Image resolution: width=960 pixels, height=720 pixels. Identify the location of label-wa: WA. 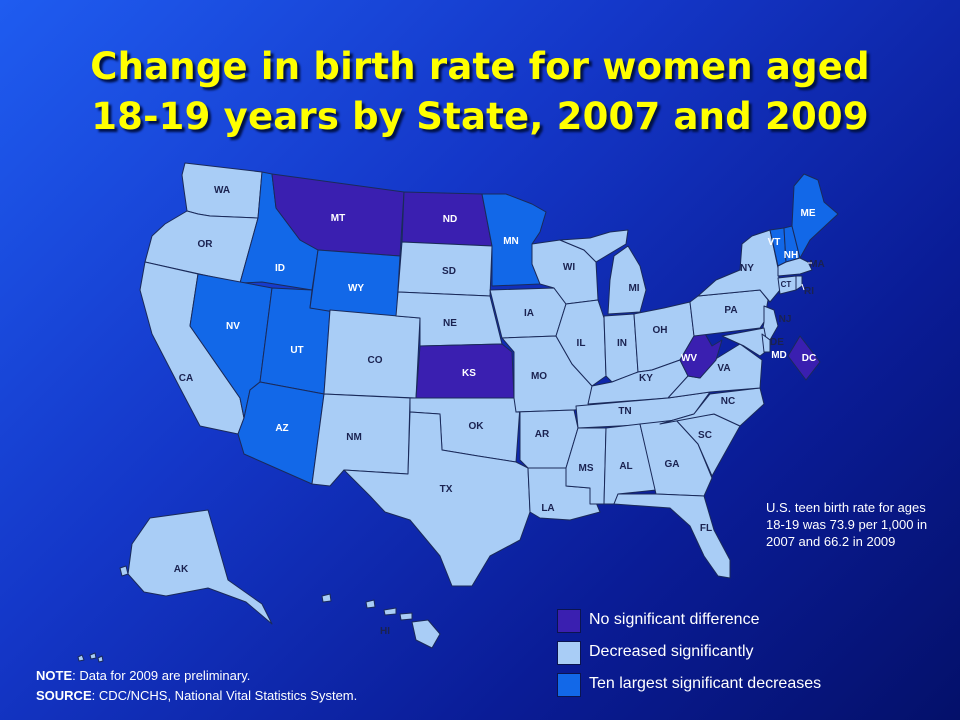
(222, 190).